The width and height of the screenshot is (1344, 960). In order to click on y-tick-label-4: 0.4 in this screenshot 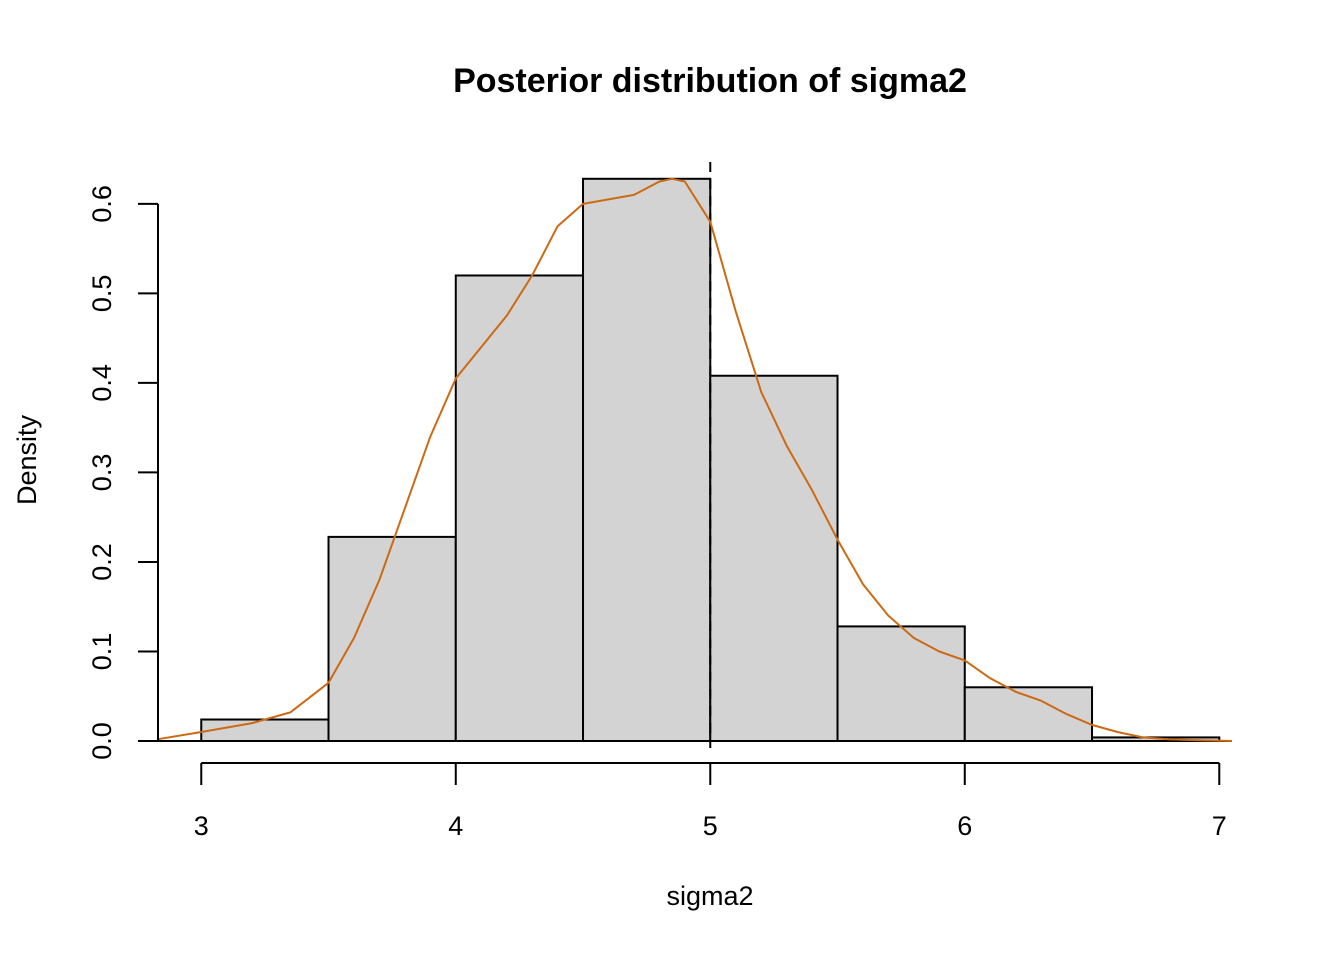, I will do `click(102, 383)`.